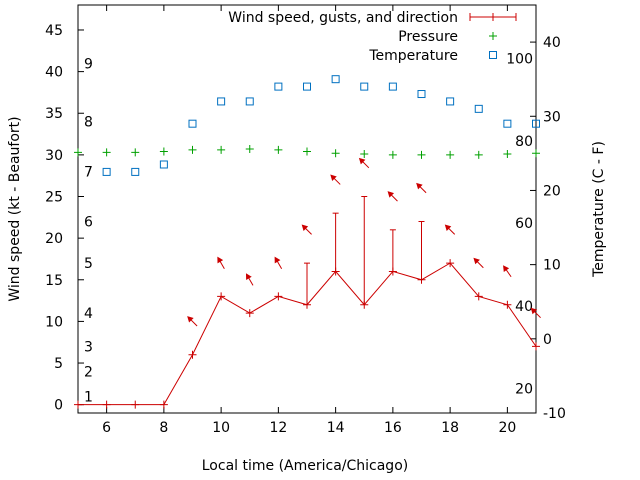 The height and width of the screenshot is (480, 640). I want to click on y-tick-label: 10, so click(54, 322).